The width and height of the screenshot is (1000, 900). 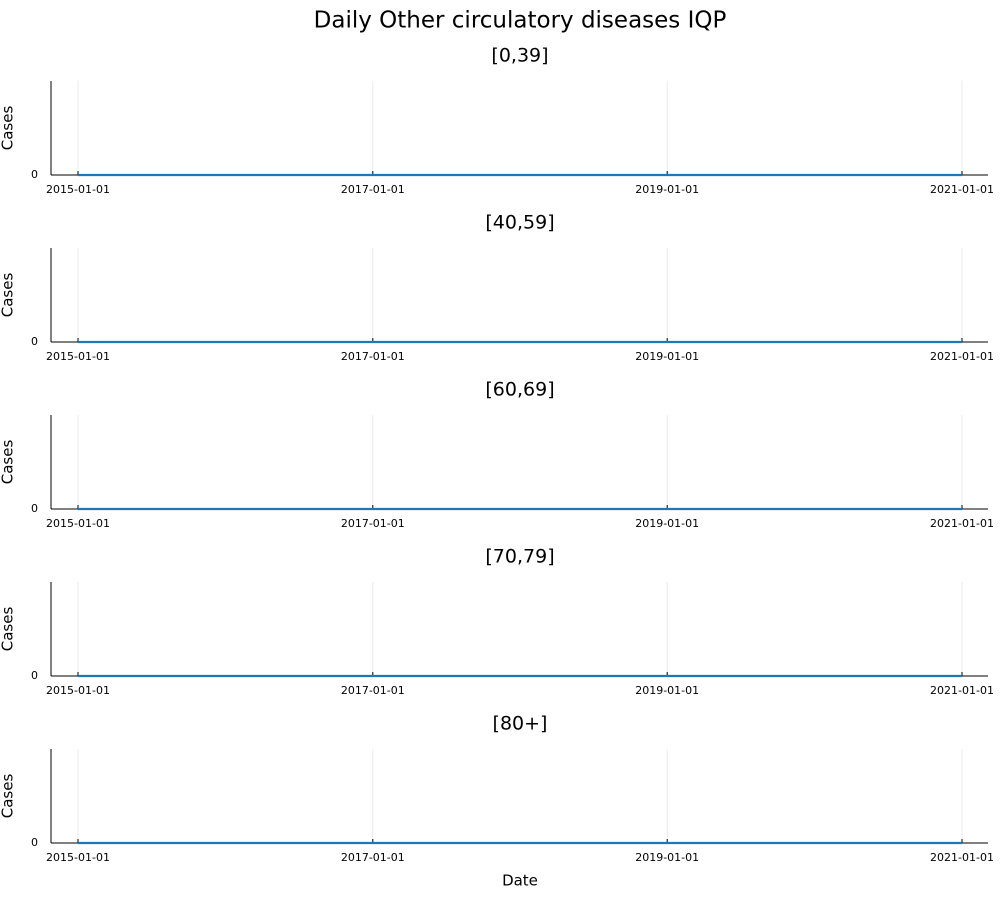 What do you see at coordinates (520, 724) in the screenshot?
I see `panel-title: [80+]` at bounding box center [520, 724].